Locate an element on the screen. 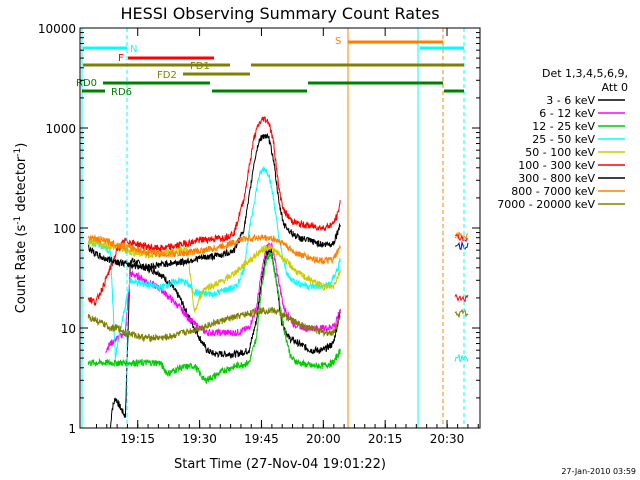 The width and height of the screenshot is (640, 480). flag-label-fd1: FD1 is located at coordinates (200, 66).